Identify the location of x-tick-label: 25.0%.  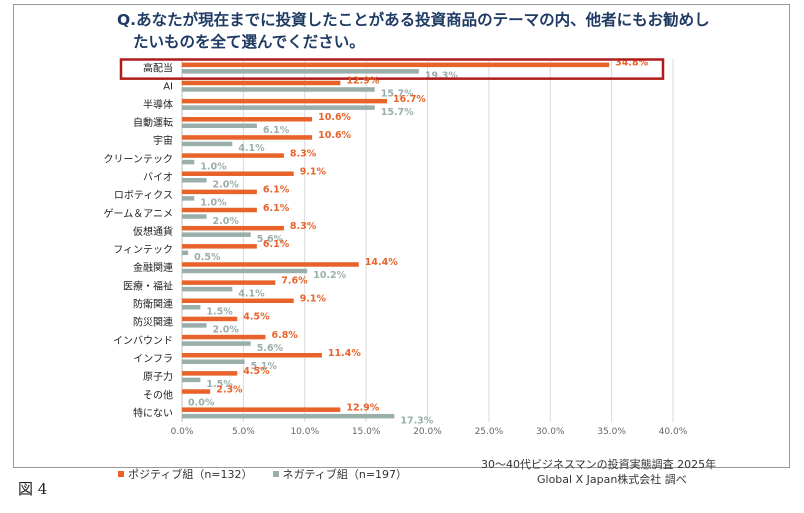
(489, 432).